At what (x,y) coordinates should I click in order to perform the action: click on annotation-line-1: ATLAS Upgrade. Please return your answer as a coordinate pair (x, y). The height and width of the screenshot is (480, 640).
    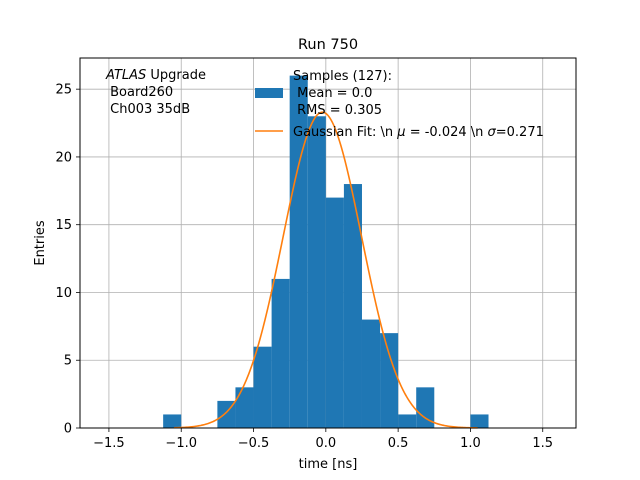
    Looking at the image, I should click on (155, 75).